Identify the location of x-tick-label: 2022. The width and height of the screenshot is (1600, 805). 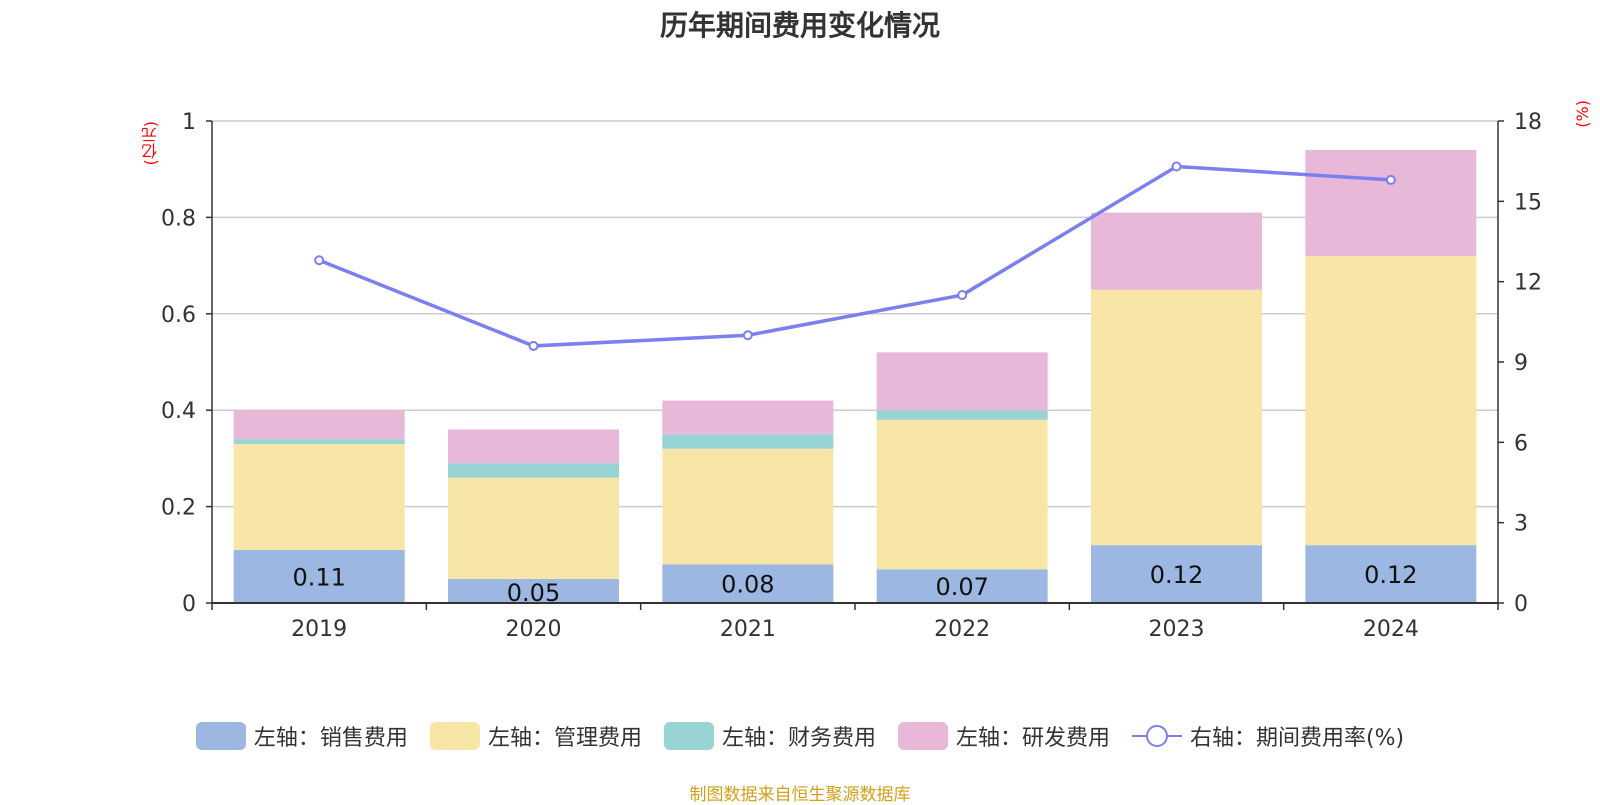
(962, 629).